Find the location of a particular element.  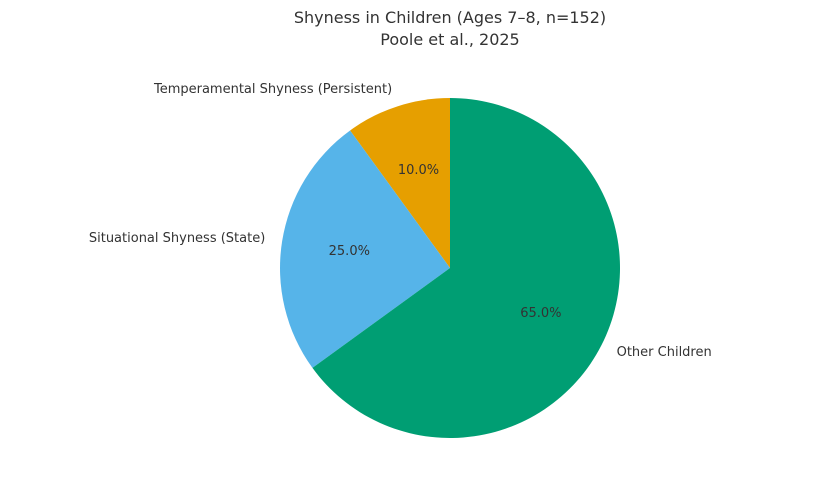

slice-label-0: Temperamental Shyness (Persistent) is located at coordinates (273, 90).